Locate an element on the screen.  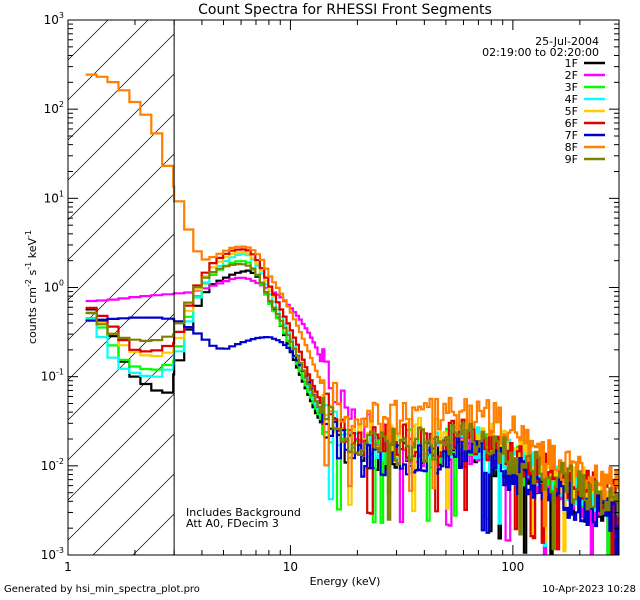
legend-label: 9F is located at coordinates (571, 159).